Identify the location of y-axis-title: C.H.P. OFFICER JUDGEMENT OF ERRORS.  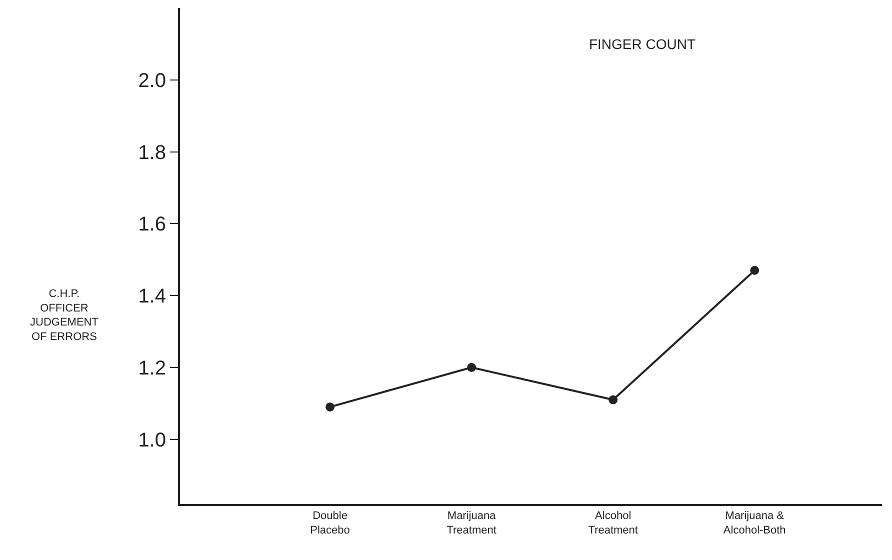
(64, 315).